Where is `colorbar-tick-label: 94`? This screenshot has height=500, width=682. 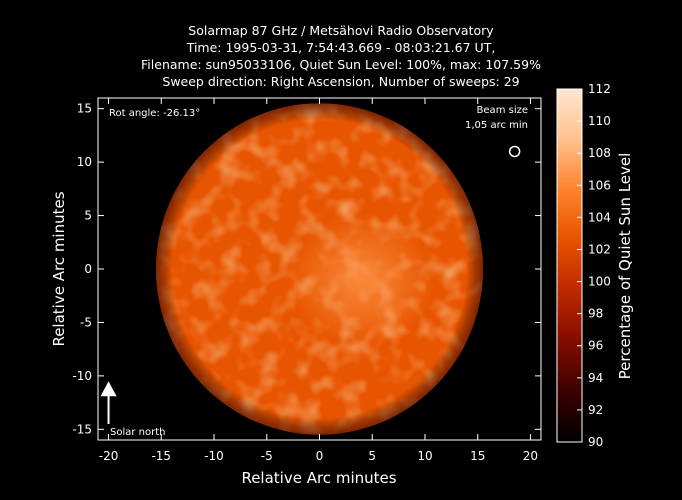 colorbar-tick-label: 94 is located at coordinates (595, 378).